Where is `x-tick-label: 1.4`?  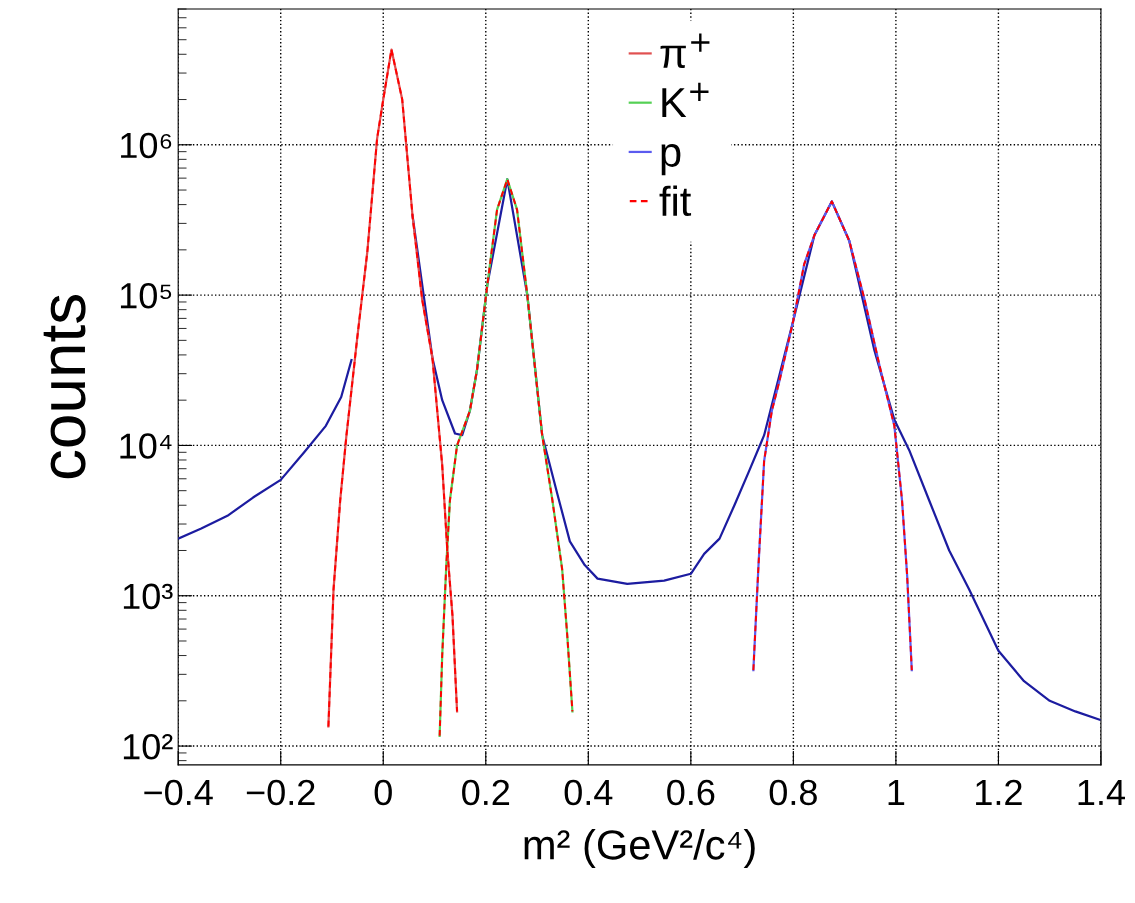
x-tick-label: 1.4 is located at coordinates (1101, 792).